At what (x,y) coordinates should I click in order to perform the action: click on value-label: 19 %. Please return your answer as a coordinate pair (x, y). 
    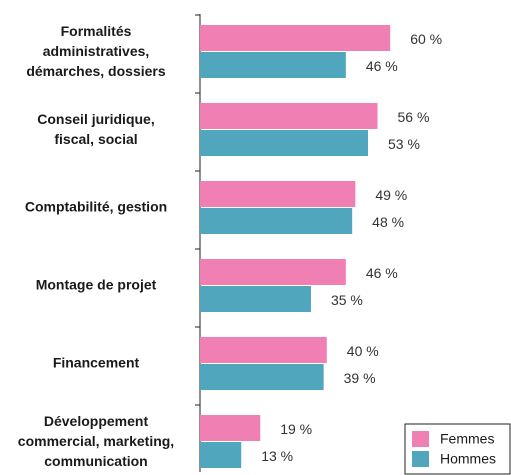
    Looking at the image, I should click on (296, 429).